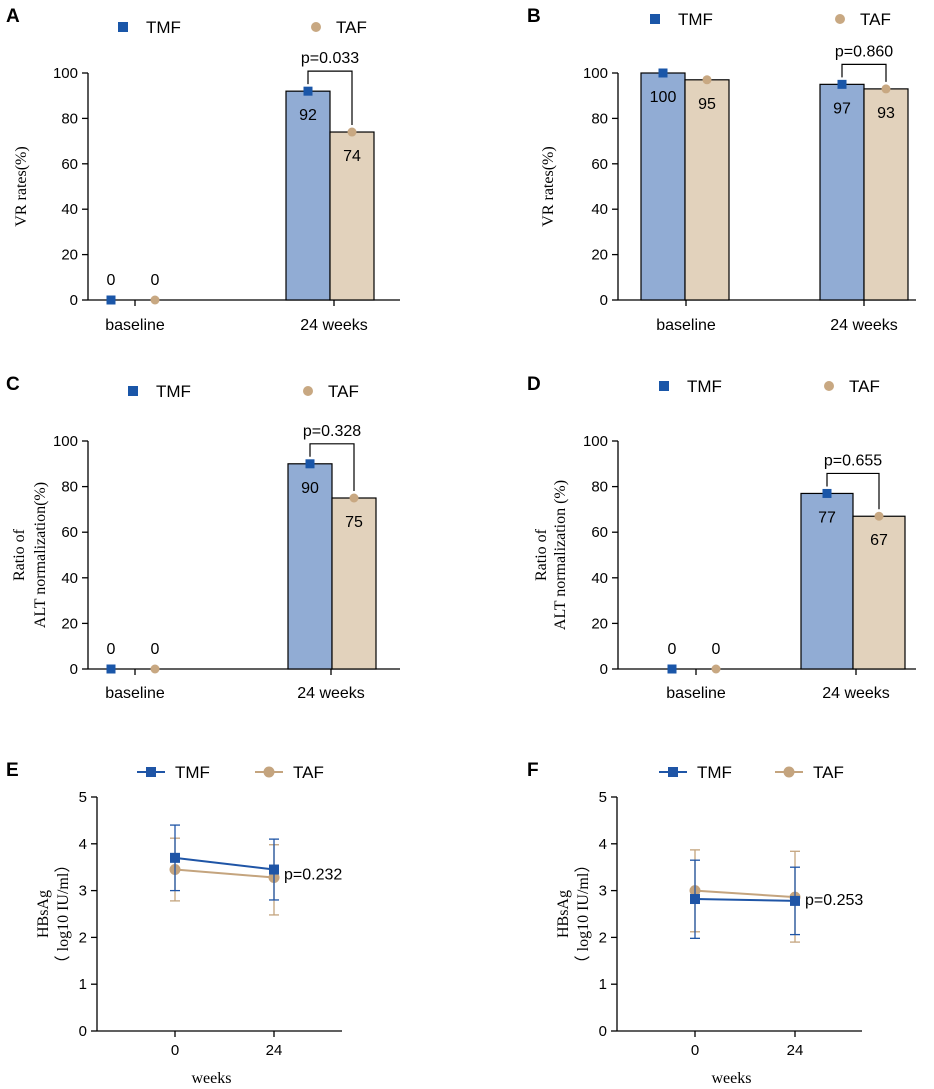 Image resolution: width=934 pixels, height=1089 pixels. I want to click on panel-a-y-label: VR rates(%), so click(21, 186).